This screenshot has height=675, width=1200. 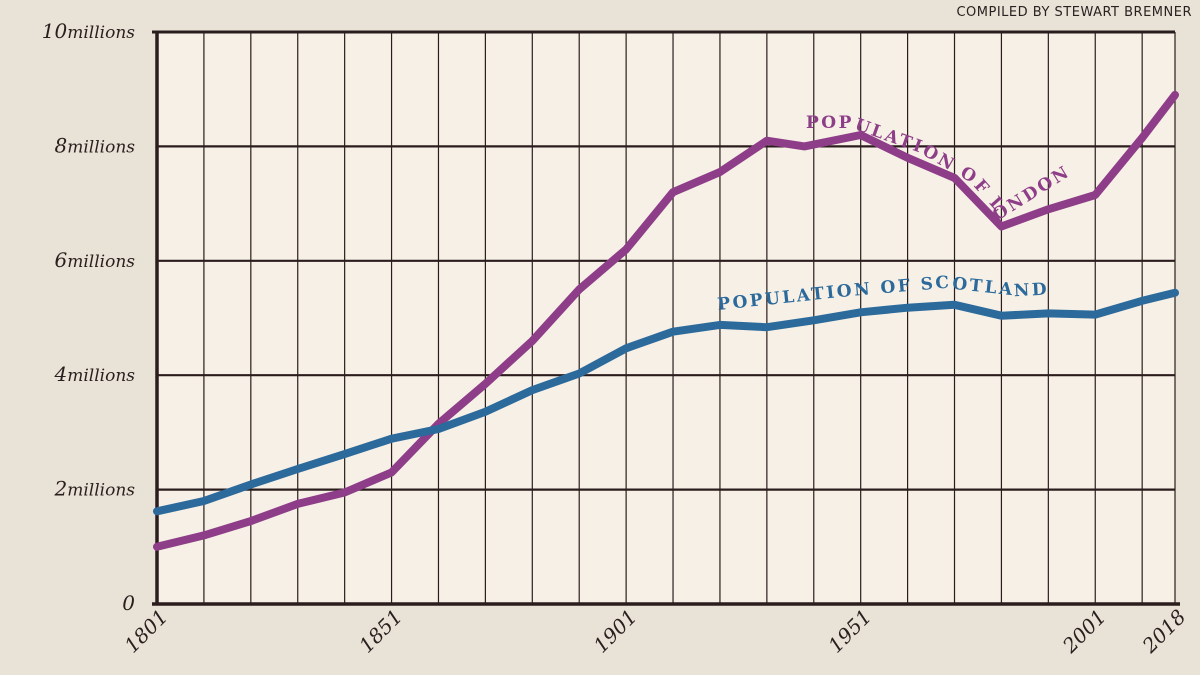 What do you see at coordinates (94, 374) in the screenshot?
I see `y-tick-label: 4millions` at bounding box center [94, 374].